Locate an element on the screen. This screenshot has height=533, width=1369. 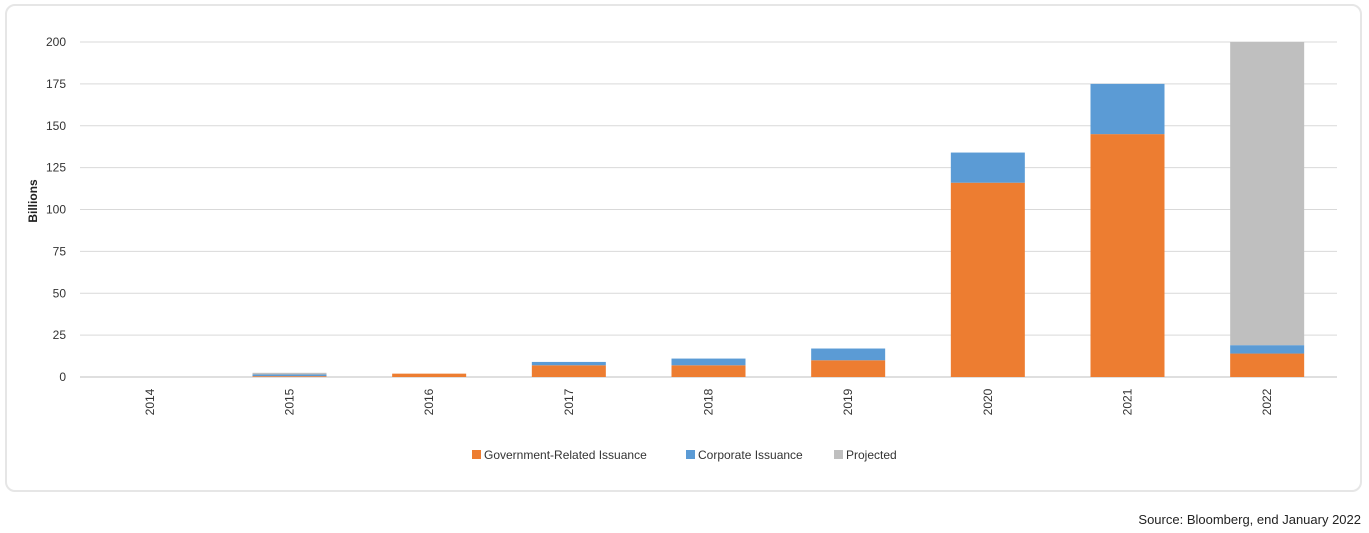
x-tick-labels: 2014 2015 2016 2017 2018 2019 2020 2021 2022 is located at coordinates (708, 401).